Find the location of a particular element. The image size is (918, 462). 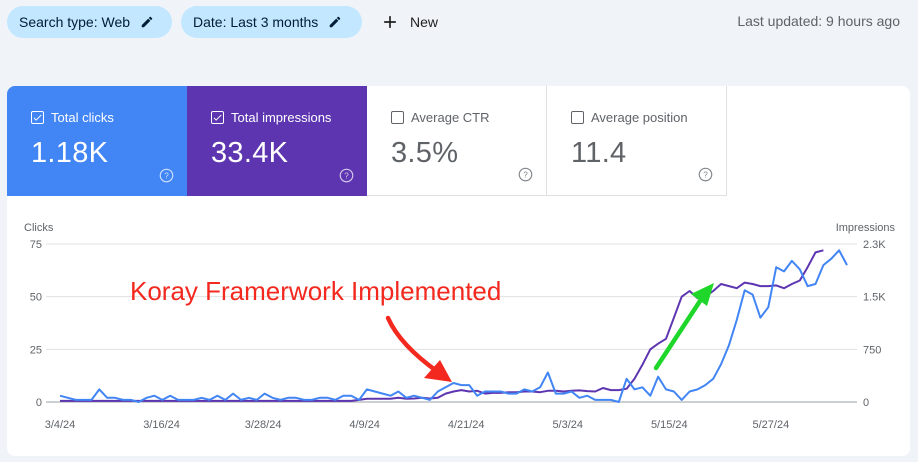

x-axis-tick-label: 5/27/24 is located at coordinates (770, 425).